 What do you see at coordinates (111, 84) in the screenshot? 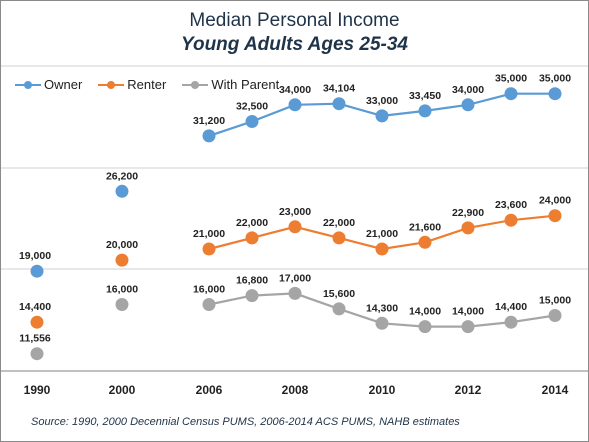
I see `legend-swatch-renter` at bounding box center [111, 84].